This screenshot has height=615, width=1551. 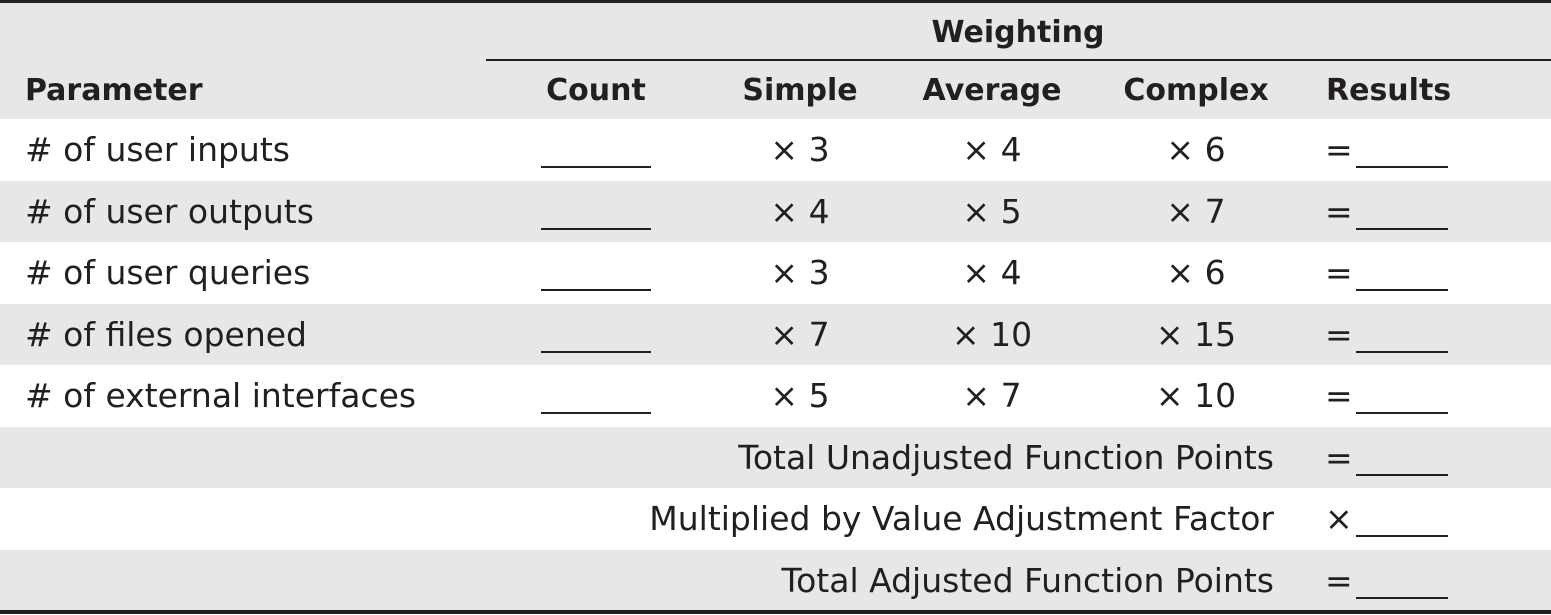 I want to click on header-count: Count, so click(x=596, y=90).